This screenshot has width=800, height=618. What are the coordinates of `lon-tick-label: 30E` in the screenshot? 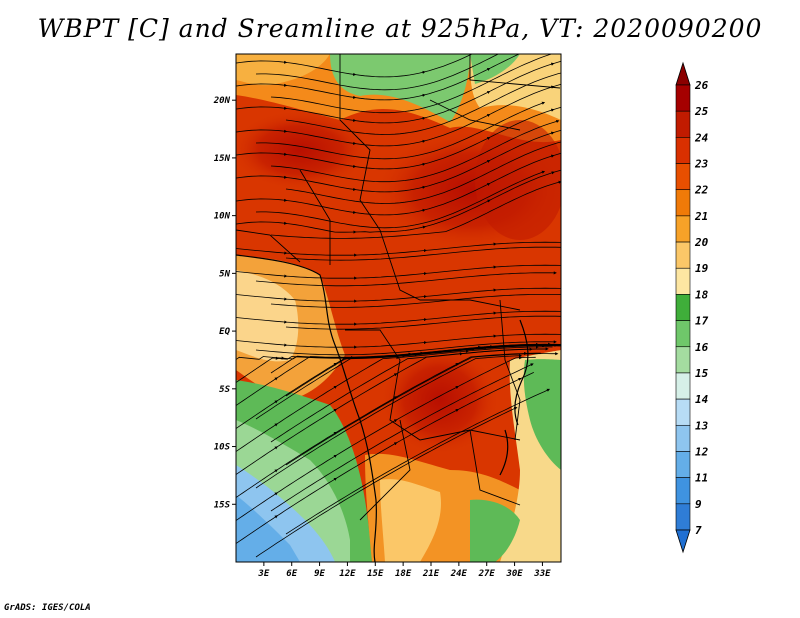 It's located at (514, 574).